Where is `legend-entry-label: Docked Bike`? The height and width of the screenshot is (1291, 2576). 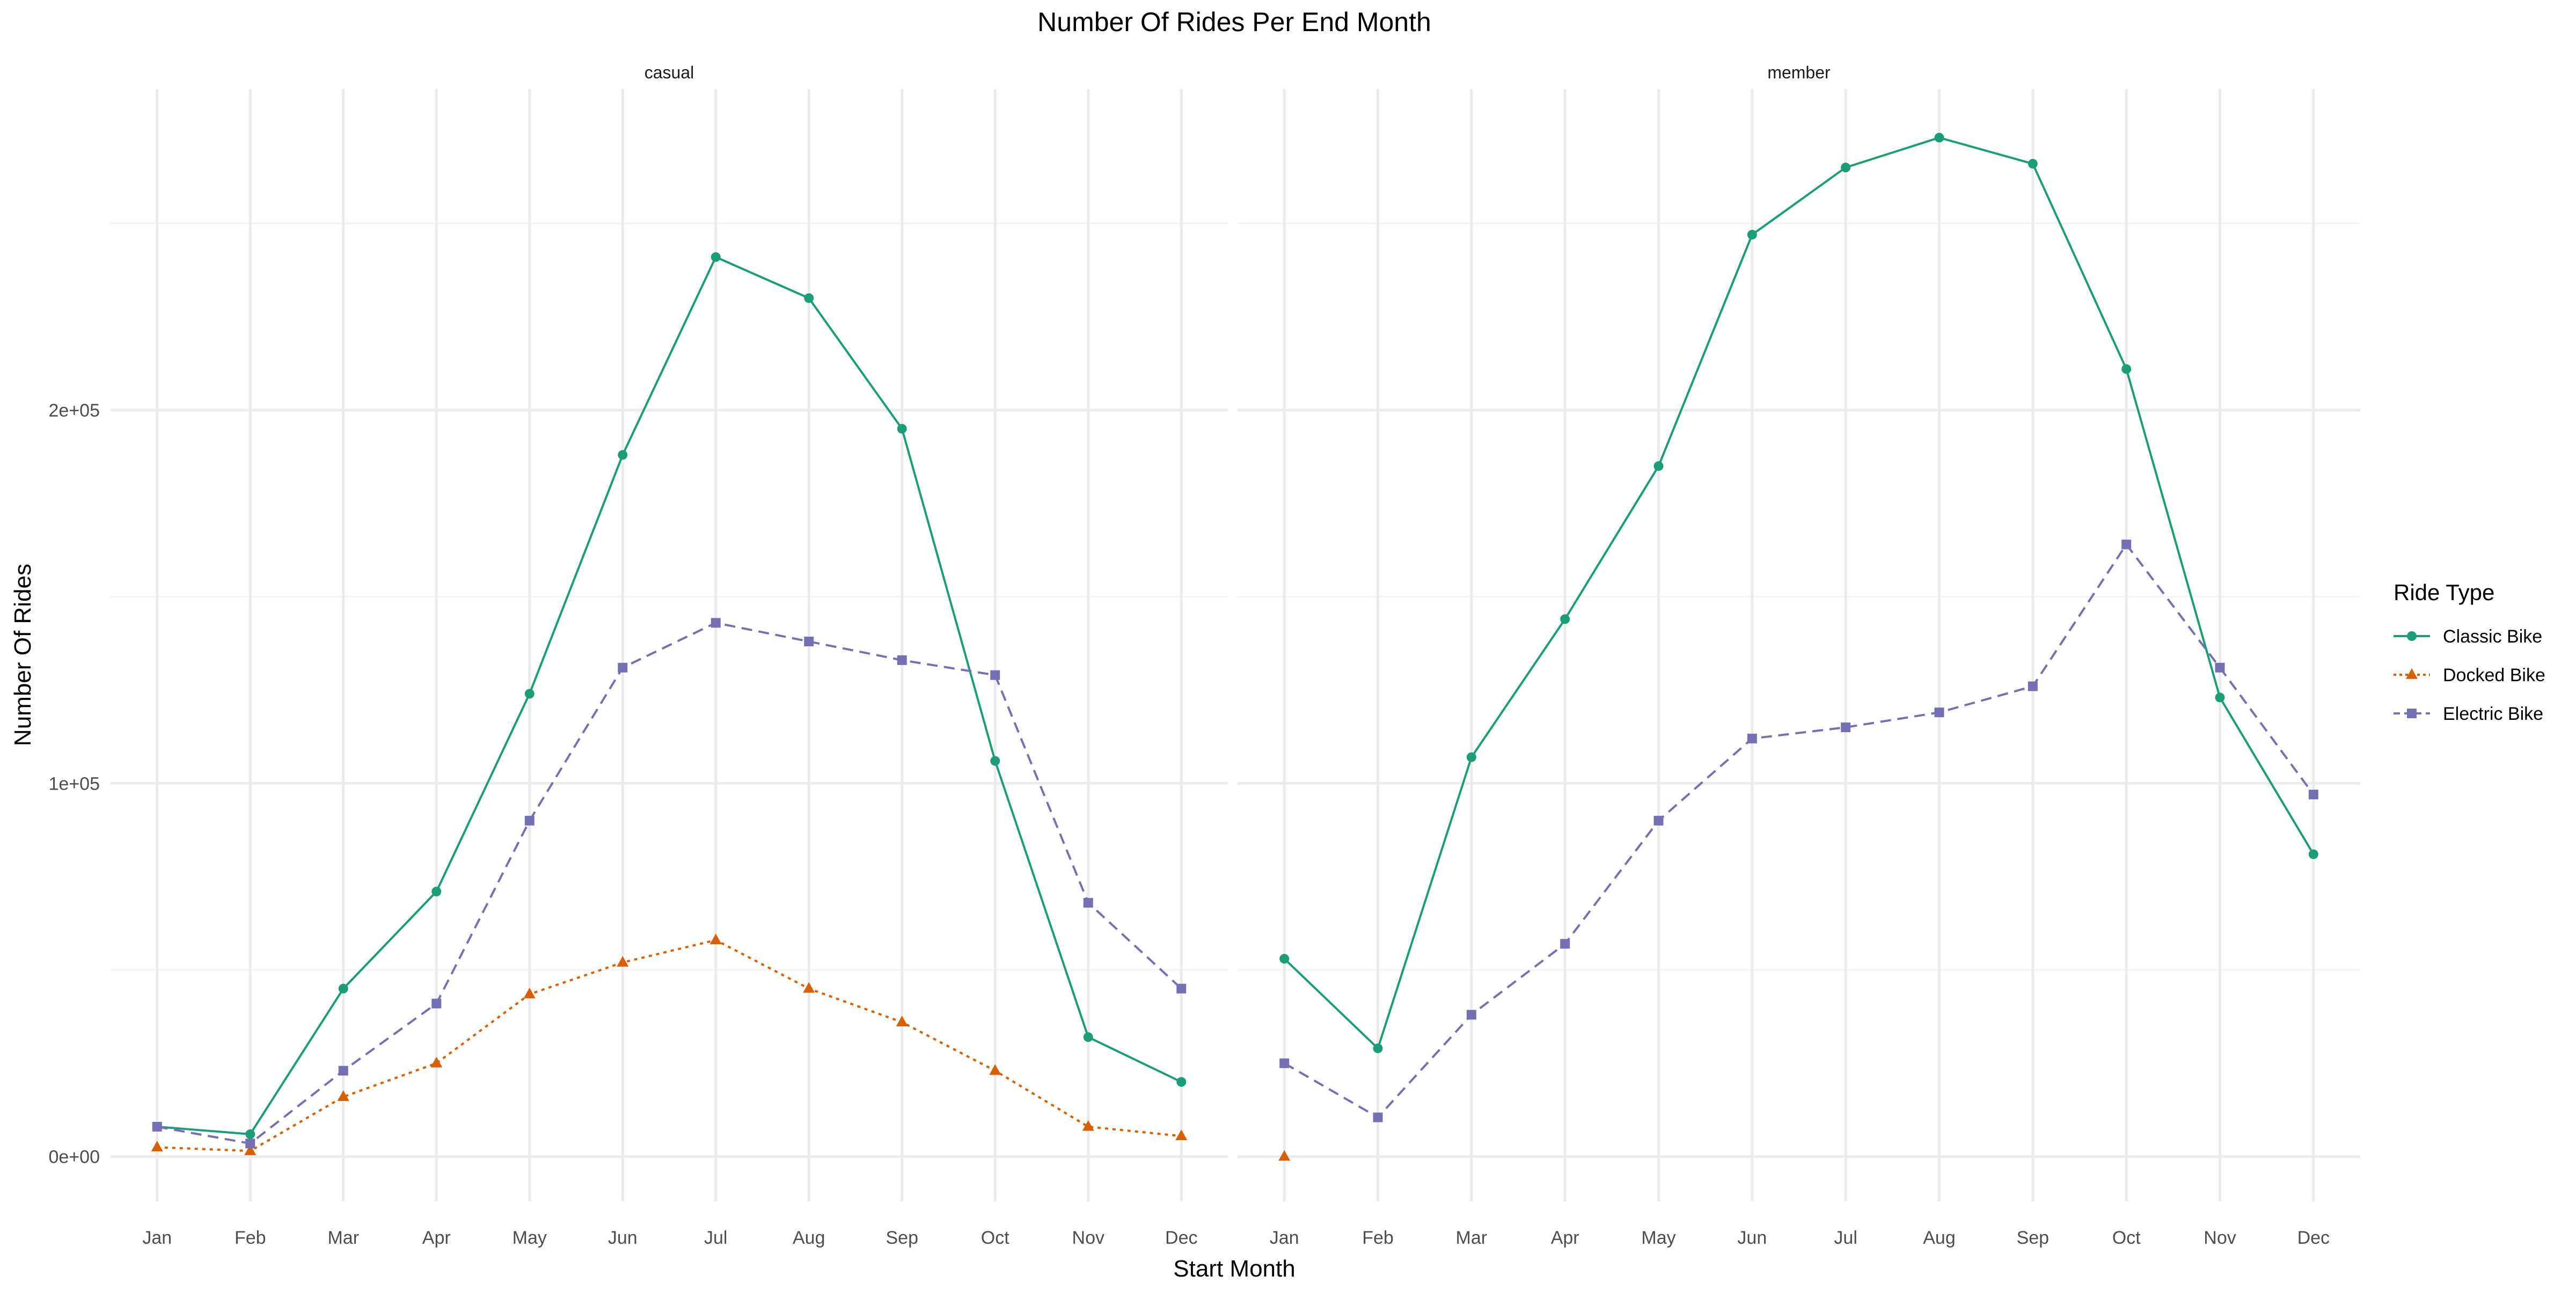
legend-entry-label: Docked Bike is located at coordinates (2494, 675).